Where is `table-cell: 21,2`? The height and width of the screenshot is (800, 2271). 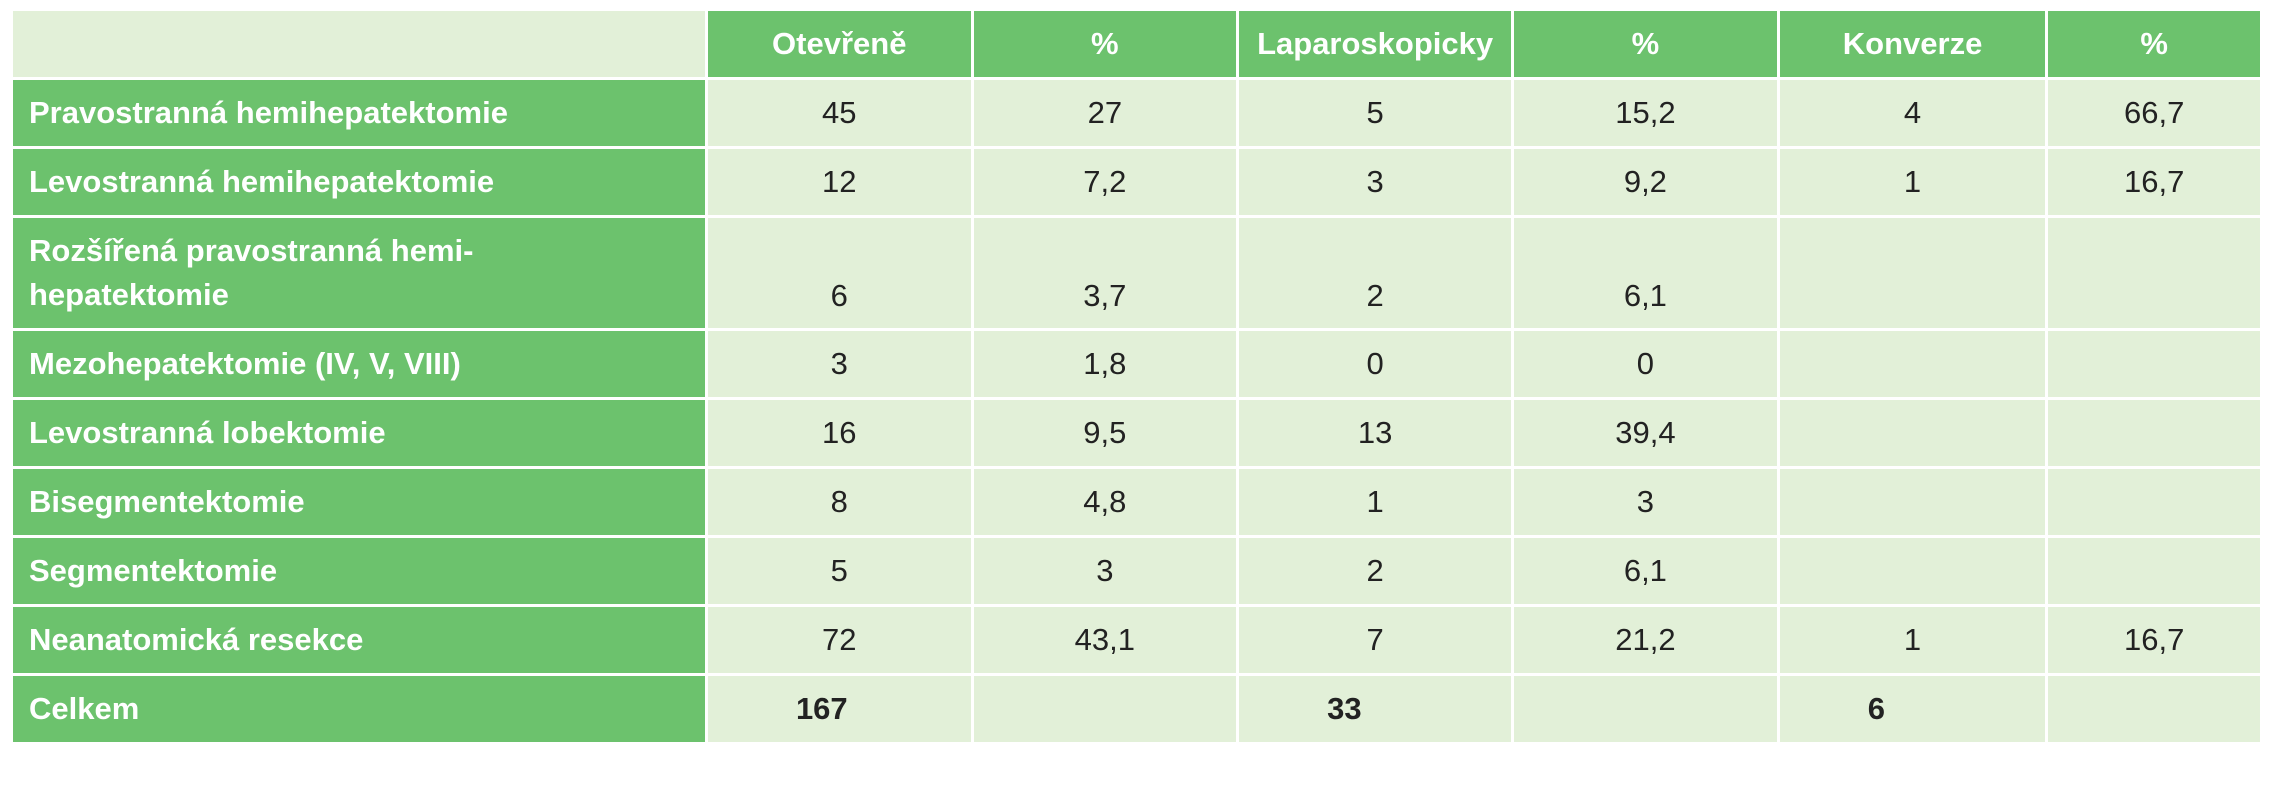
table-cell: 21,2 is located at coordinates (1645, 640).